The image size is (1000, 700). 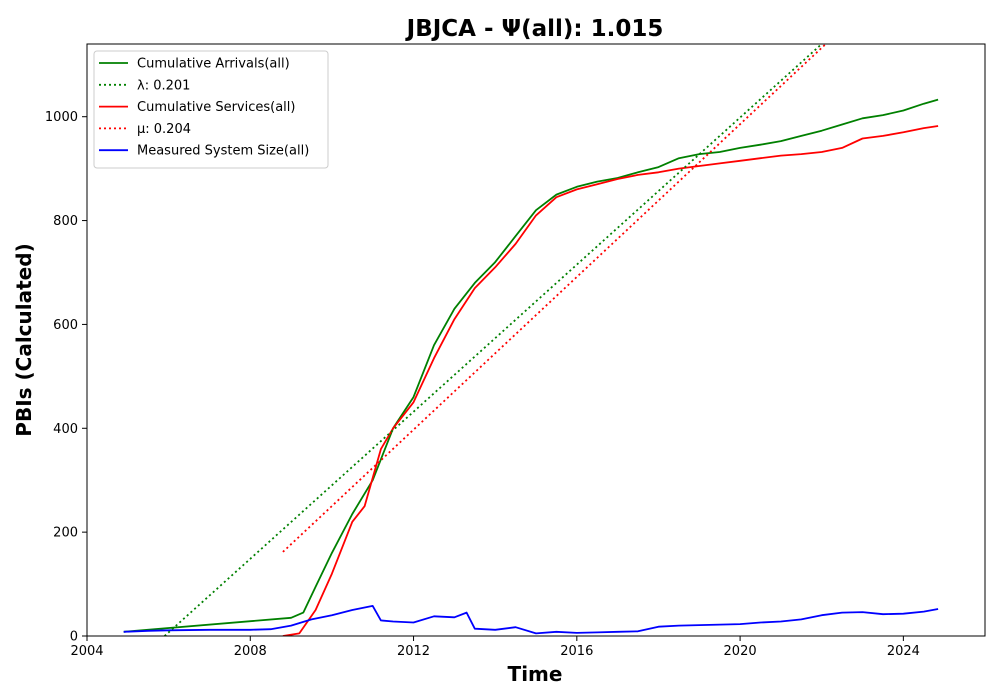 What do you see at coordinates (535, 674) in the screenshot?
I see `x-axis-label: Time` at bounding box center [535, 674].